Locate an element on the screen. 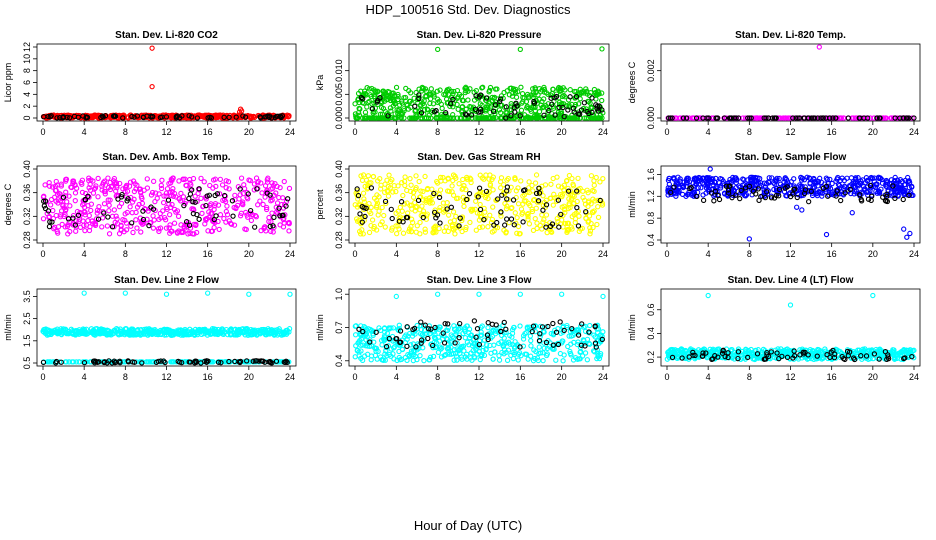  x-tick-label: 16 is located at coordinates (520, 377).